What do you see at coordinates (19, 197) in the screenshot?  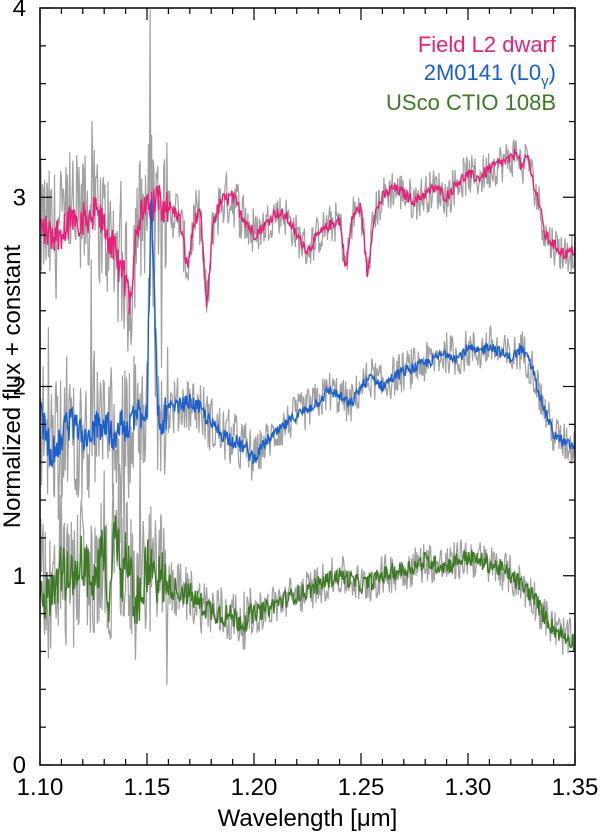 I see `y-tick-label: 3` at bounding box center [19, 197].